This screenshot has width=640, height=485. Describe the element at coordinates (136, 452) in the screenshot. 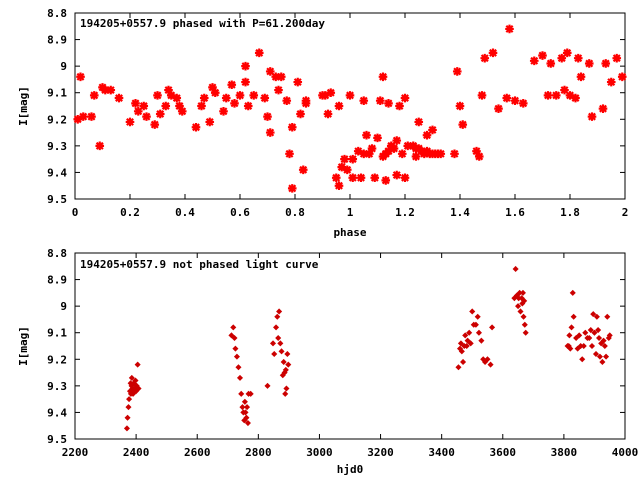

I see `x-tick-label: 2400` at that location.